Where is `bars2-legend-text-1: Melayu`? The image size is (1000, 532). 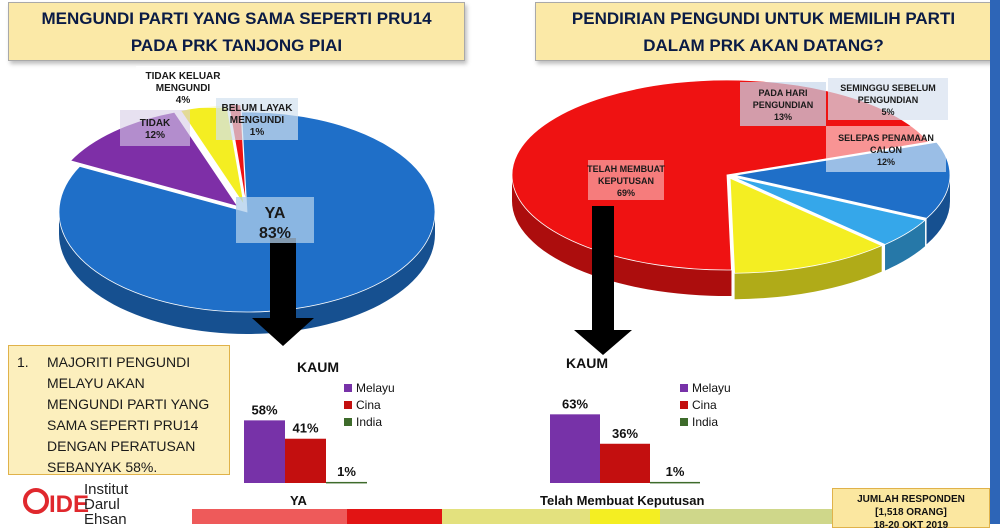 bars2-legend-text-1: Melayu is located at coordinates (711, 388).